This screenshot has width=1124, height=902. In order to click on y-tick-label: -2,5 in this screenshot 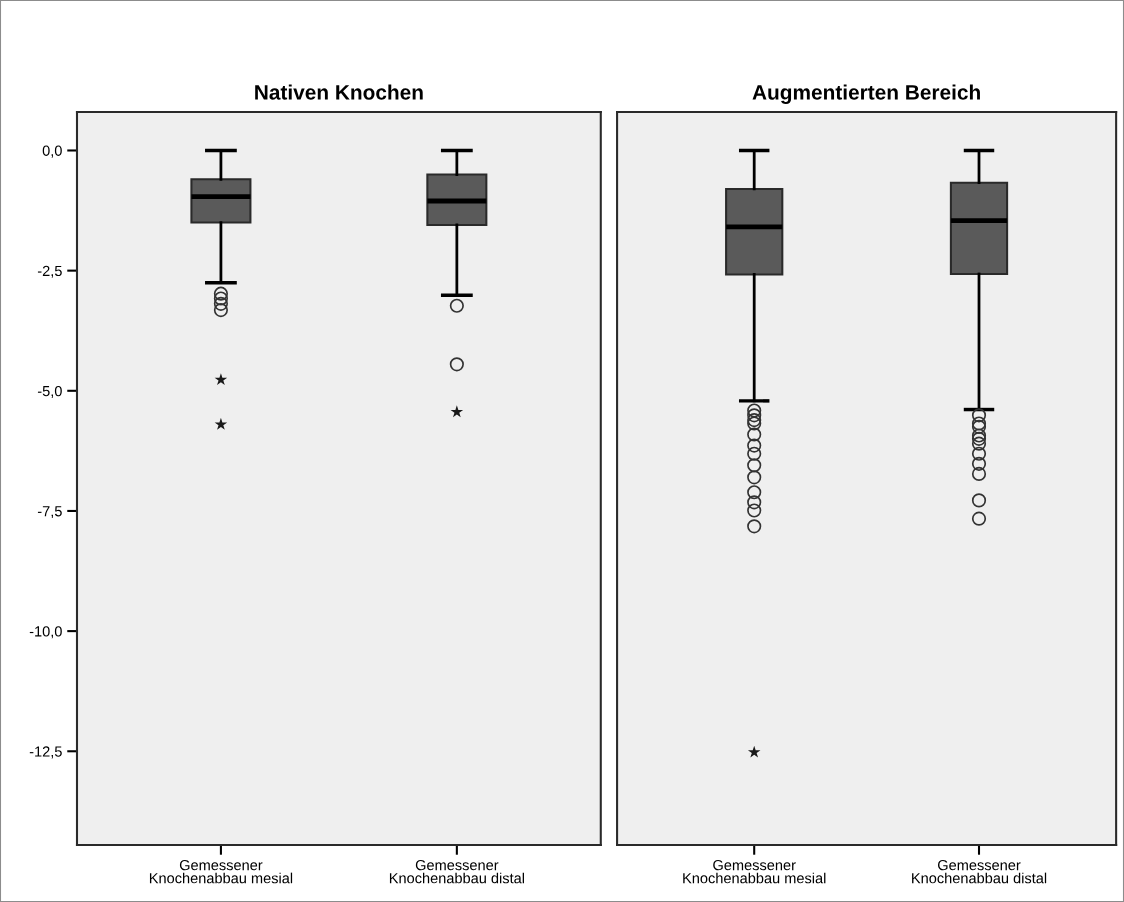, I will do `click(49, 271)`.